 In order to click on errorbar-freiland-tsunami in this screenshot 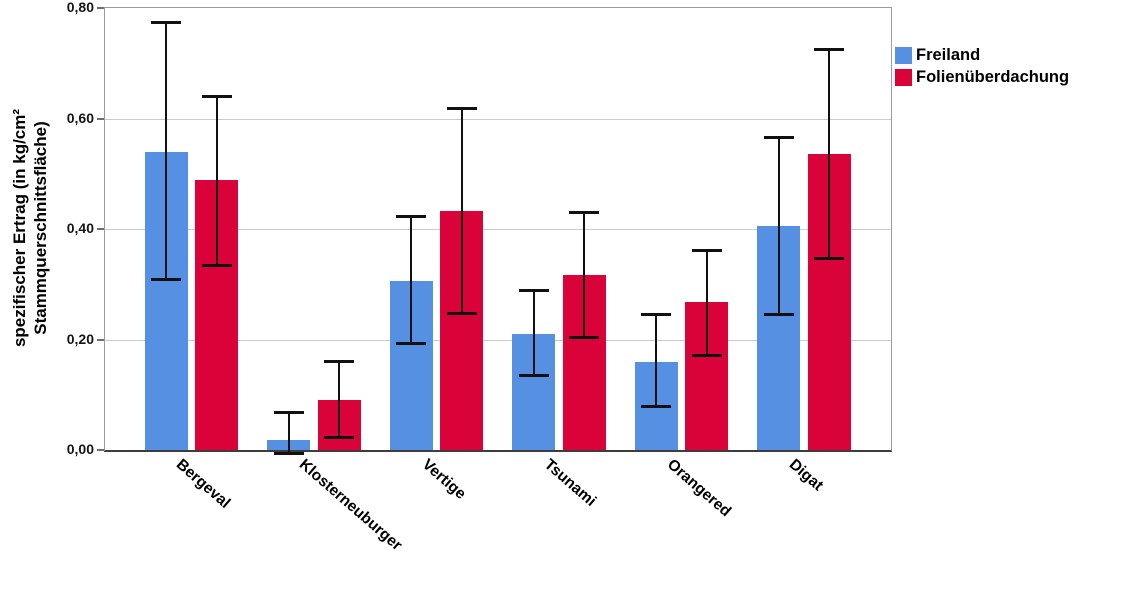, I will do `click(533, 332)`.